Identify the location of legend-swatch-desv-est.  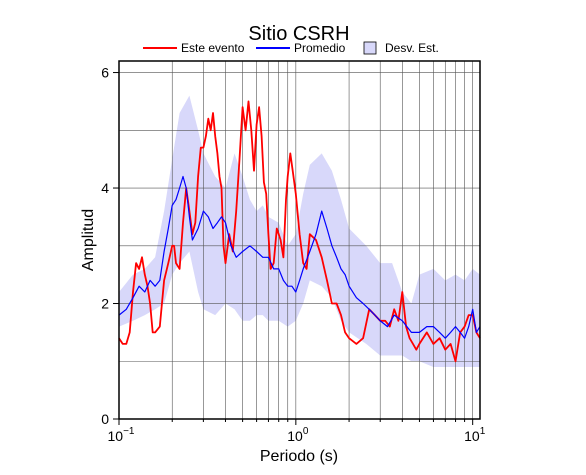
(370, 48).